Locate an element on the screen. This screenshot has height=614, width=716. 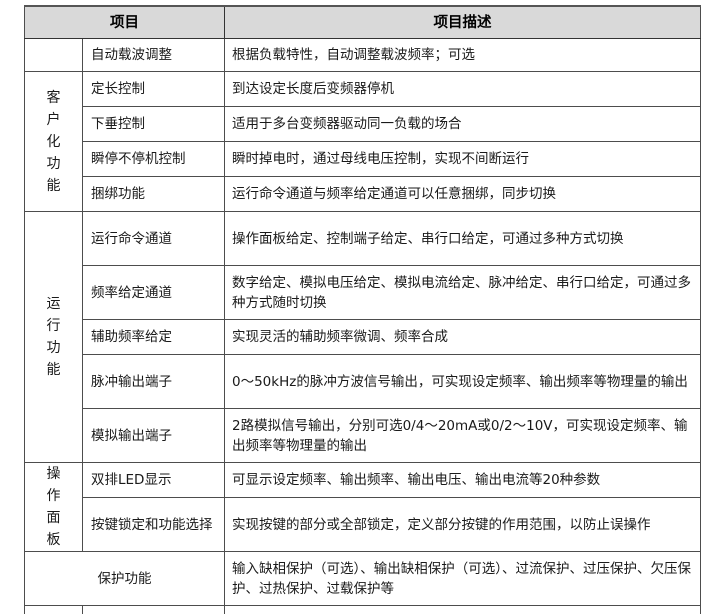
group-char: 作 is located at coordinates (54, 496).